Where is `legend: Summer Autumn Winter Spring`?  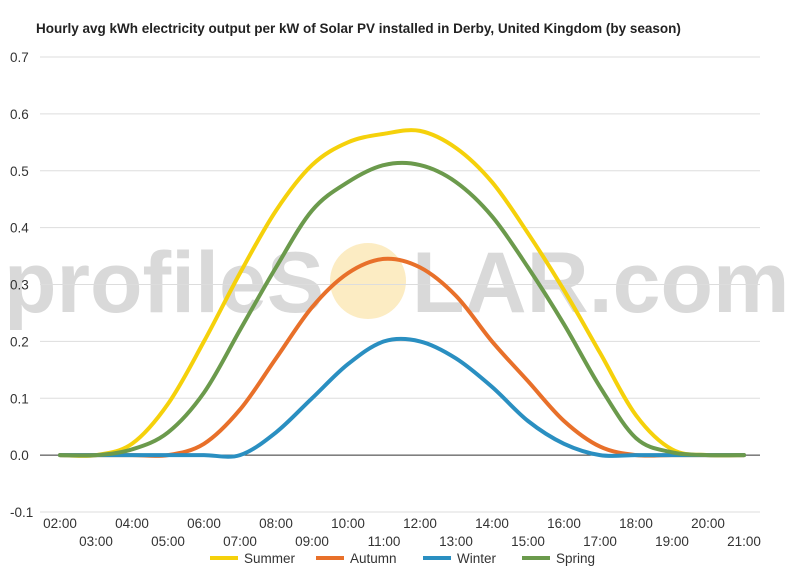 legend: Summer Autumn Winter Spring is located at coordinates (402, 558).